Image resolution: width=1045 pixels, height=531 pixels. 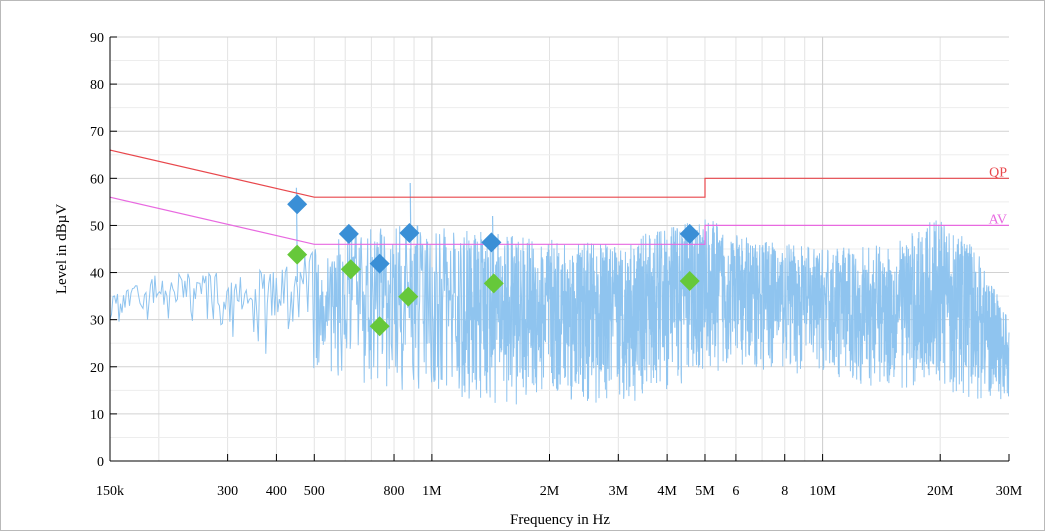 What do you see at coordinates (97, 368) in the screenshot?
I see `y-tick-label: 20` at bounding box center [97, 368].